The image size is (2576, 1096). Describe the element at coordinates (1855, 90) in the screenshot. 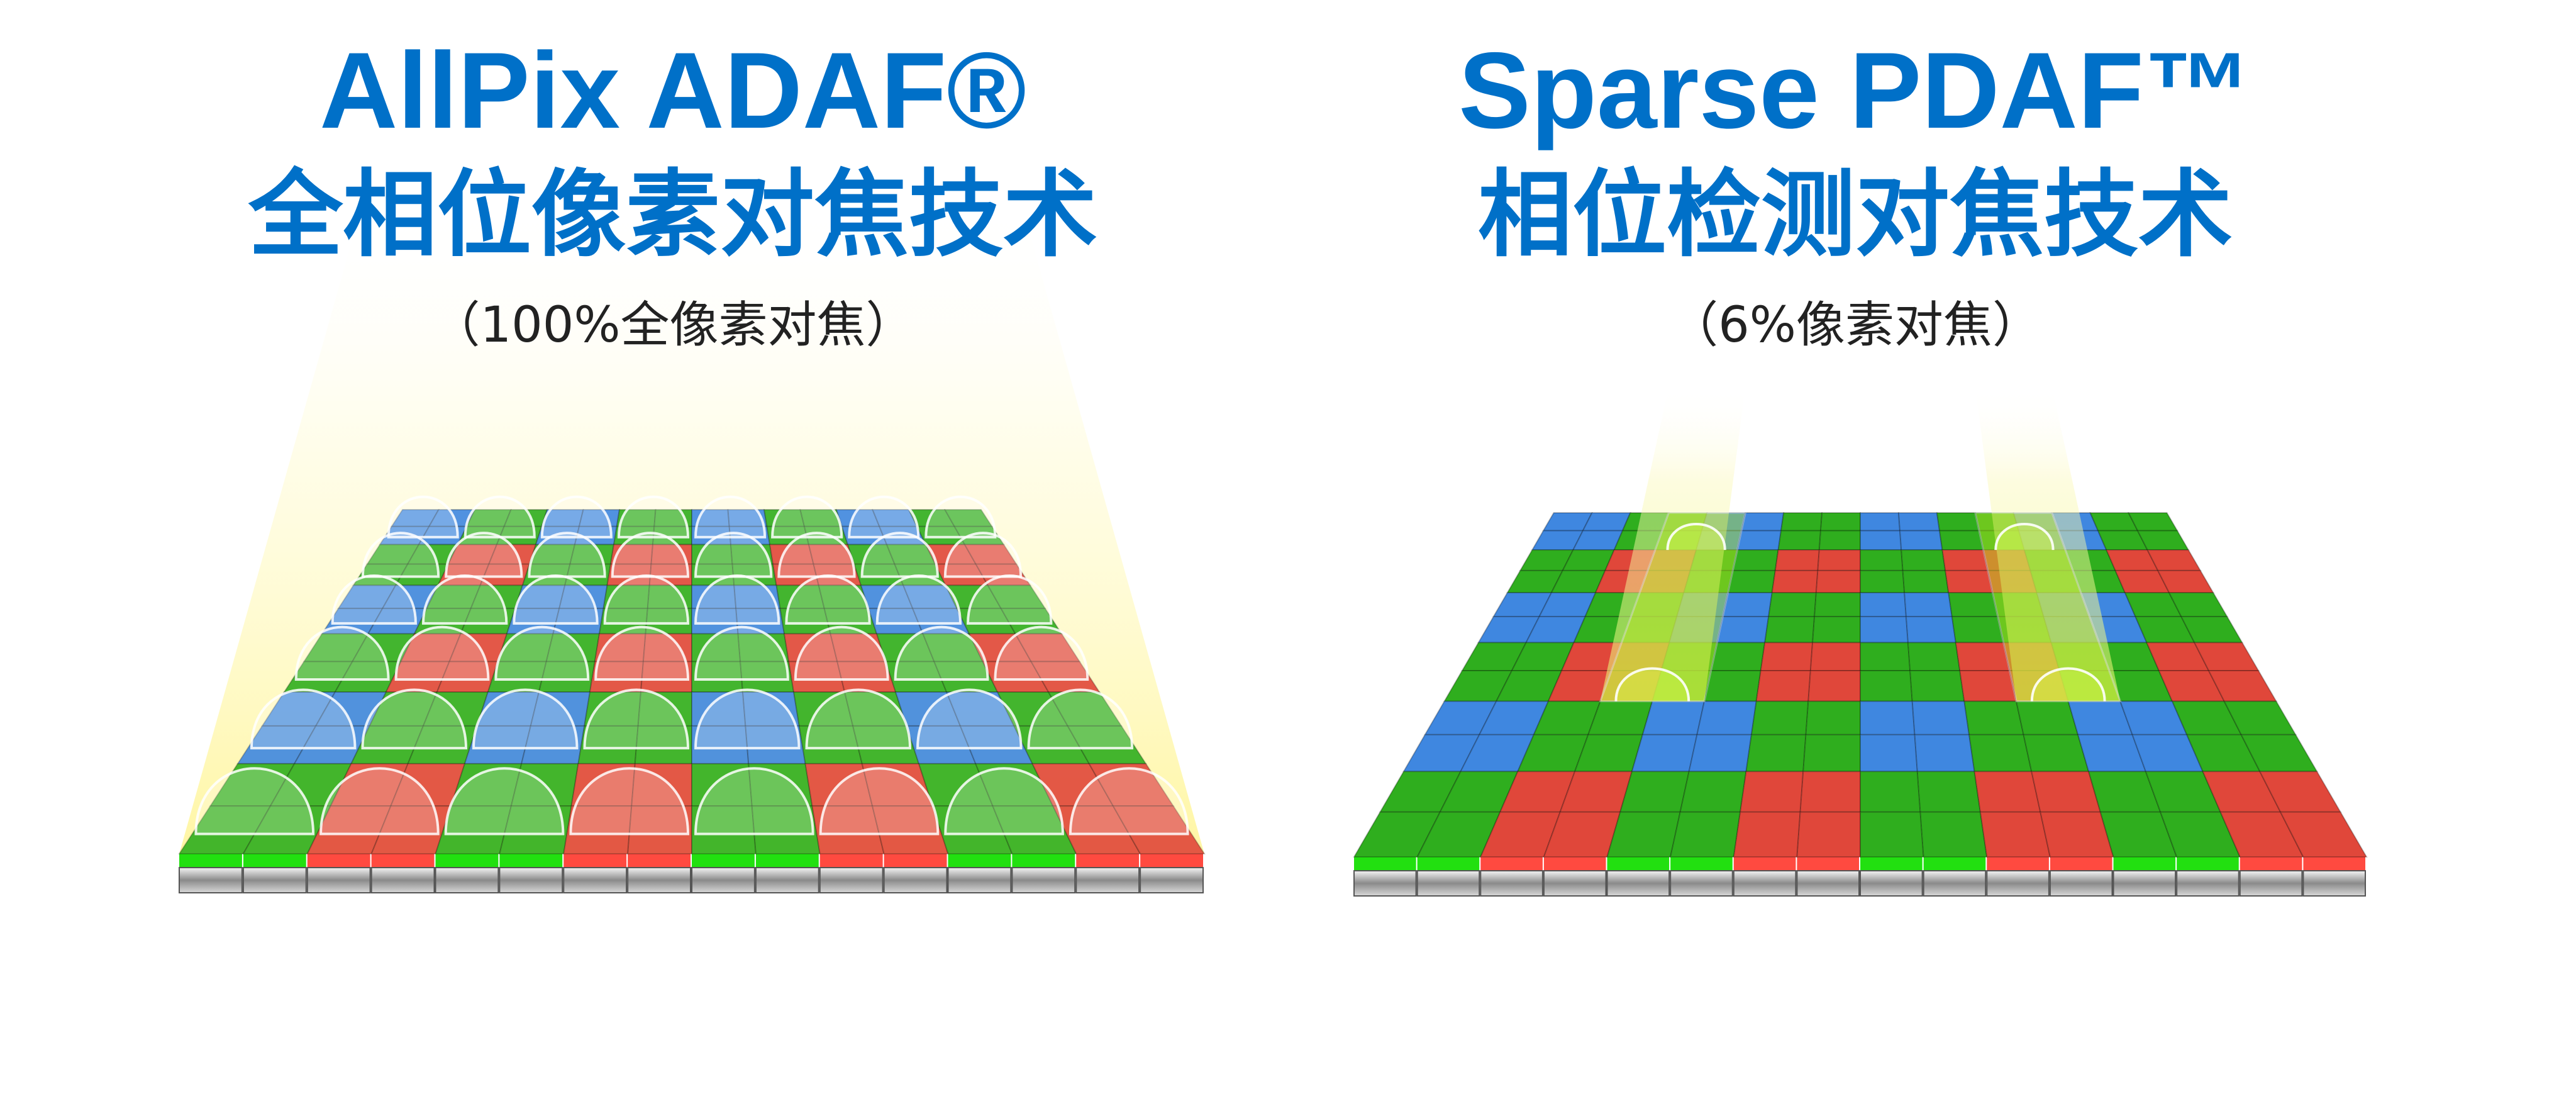

I see `right-title: Sparse PDAF™` at that location.